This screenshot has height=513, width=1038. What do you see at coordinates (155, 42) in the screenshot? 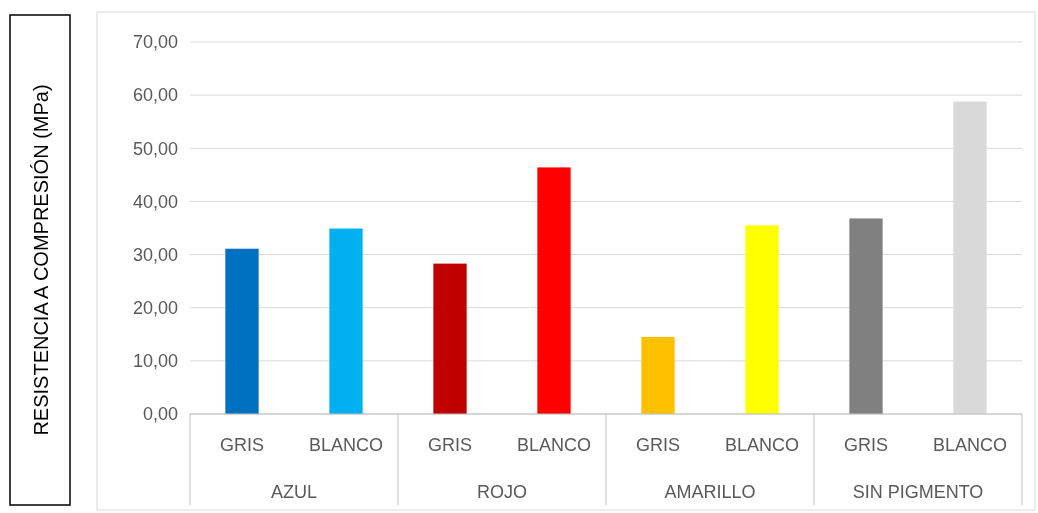
I see `y-tick-label: 70,00` at bounding box center [155, 42].